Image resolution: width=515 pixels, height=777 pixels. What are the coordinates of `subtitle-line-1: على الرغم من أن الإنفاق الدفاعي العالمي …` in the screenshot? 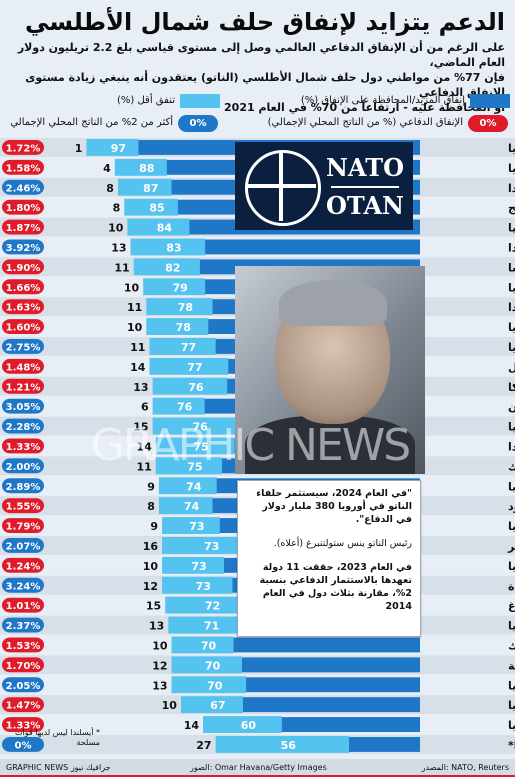 It's located at (261, 55).